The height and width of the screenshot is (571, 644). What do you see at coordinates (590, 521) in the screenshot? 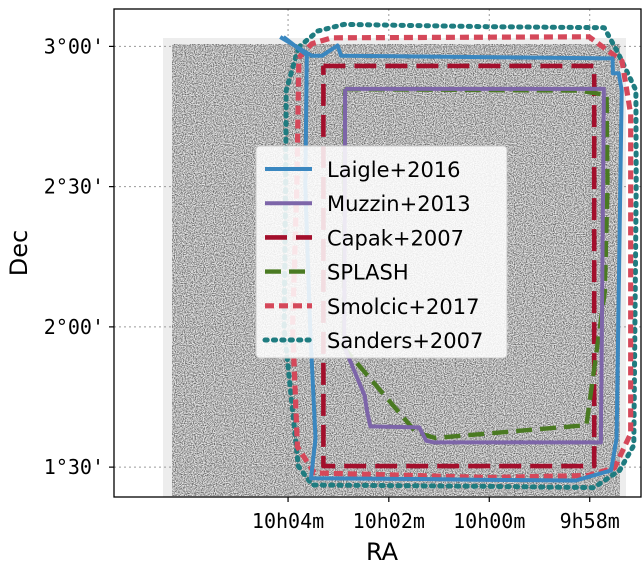
I see `x-tick-label: 9h58m` at bounding box center [590, 521].